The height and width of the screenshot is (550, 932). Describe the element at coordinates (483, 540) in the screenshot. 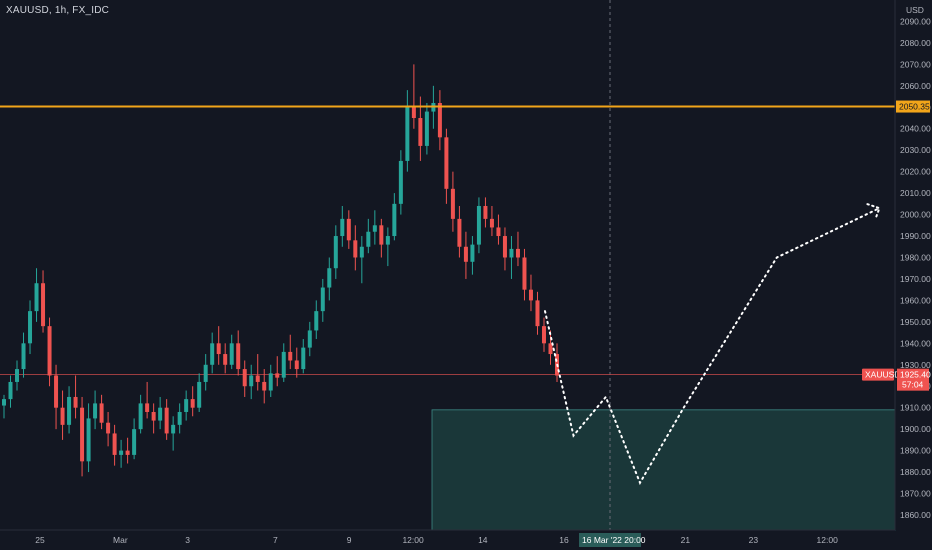

I see `time-tick-label: 14` at that location.